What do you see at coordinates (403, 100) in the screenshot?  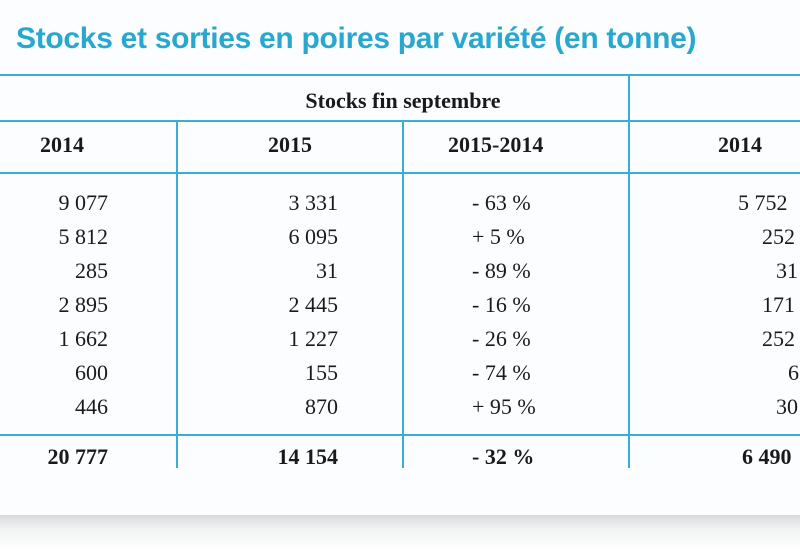 I see `group-header-stocks: Stocks fin septembre` at bounding box center [403, 100].